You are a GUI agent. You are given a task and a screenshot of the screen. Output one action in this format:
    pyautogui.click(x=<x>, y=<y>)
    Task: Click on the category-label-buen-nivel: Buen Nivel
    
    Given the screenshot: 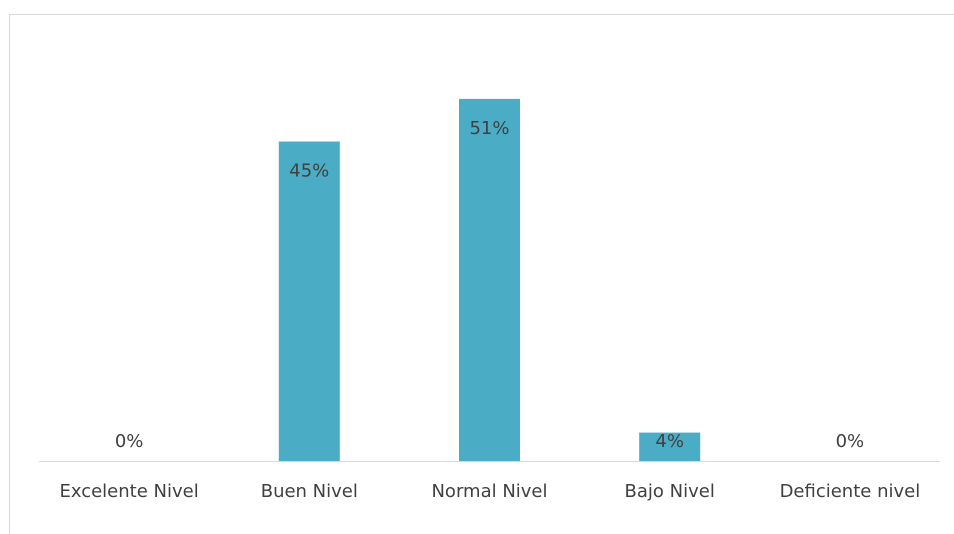 What is the action you would take?
    pyautogui.click(x=309, y=491)
    